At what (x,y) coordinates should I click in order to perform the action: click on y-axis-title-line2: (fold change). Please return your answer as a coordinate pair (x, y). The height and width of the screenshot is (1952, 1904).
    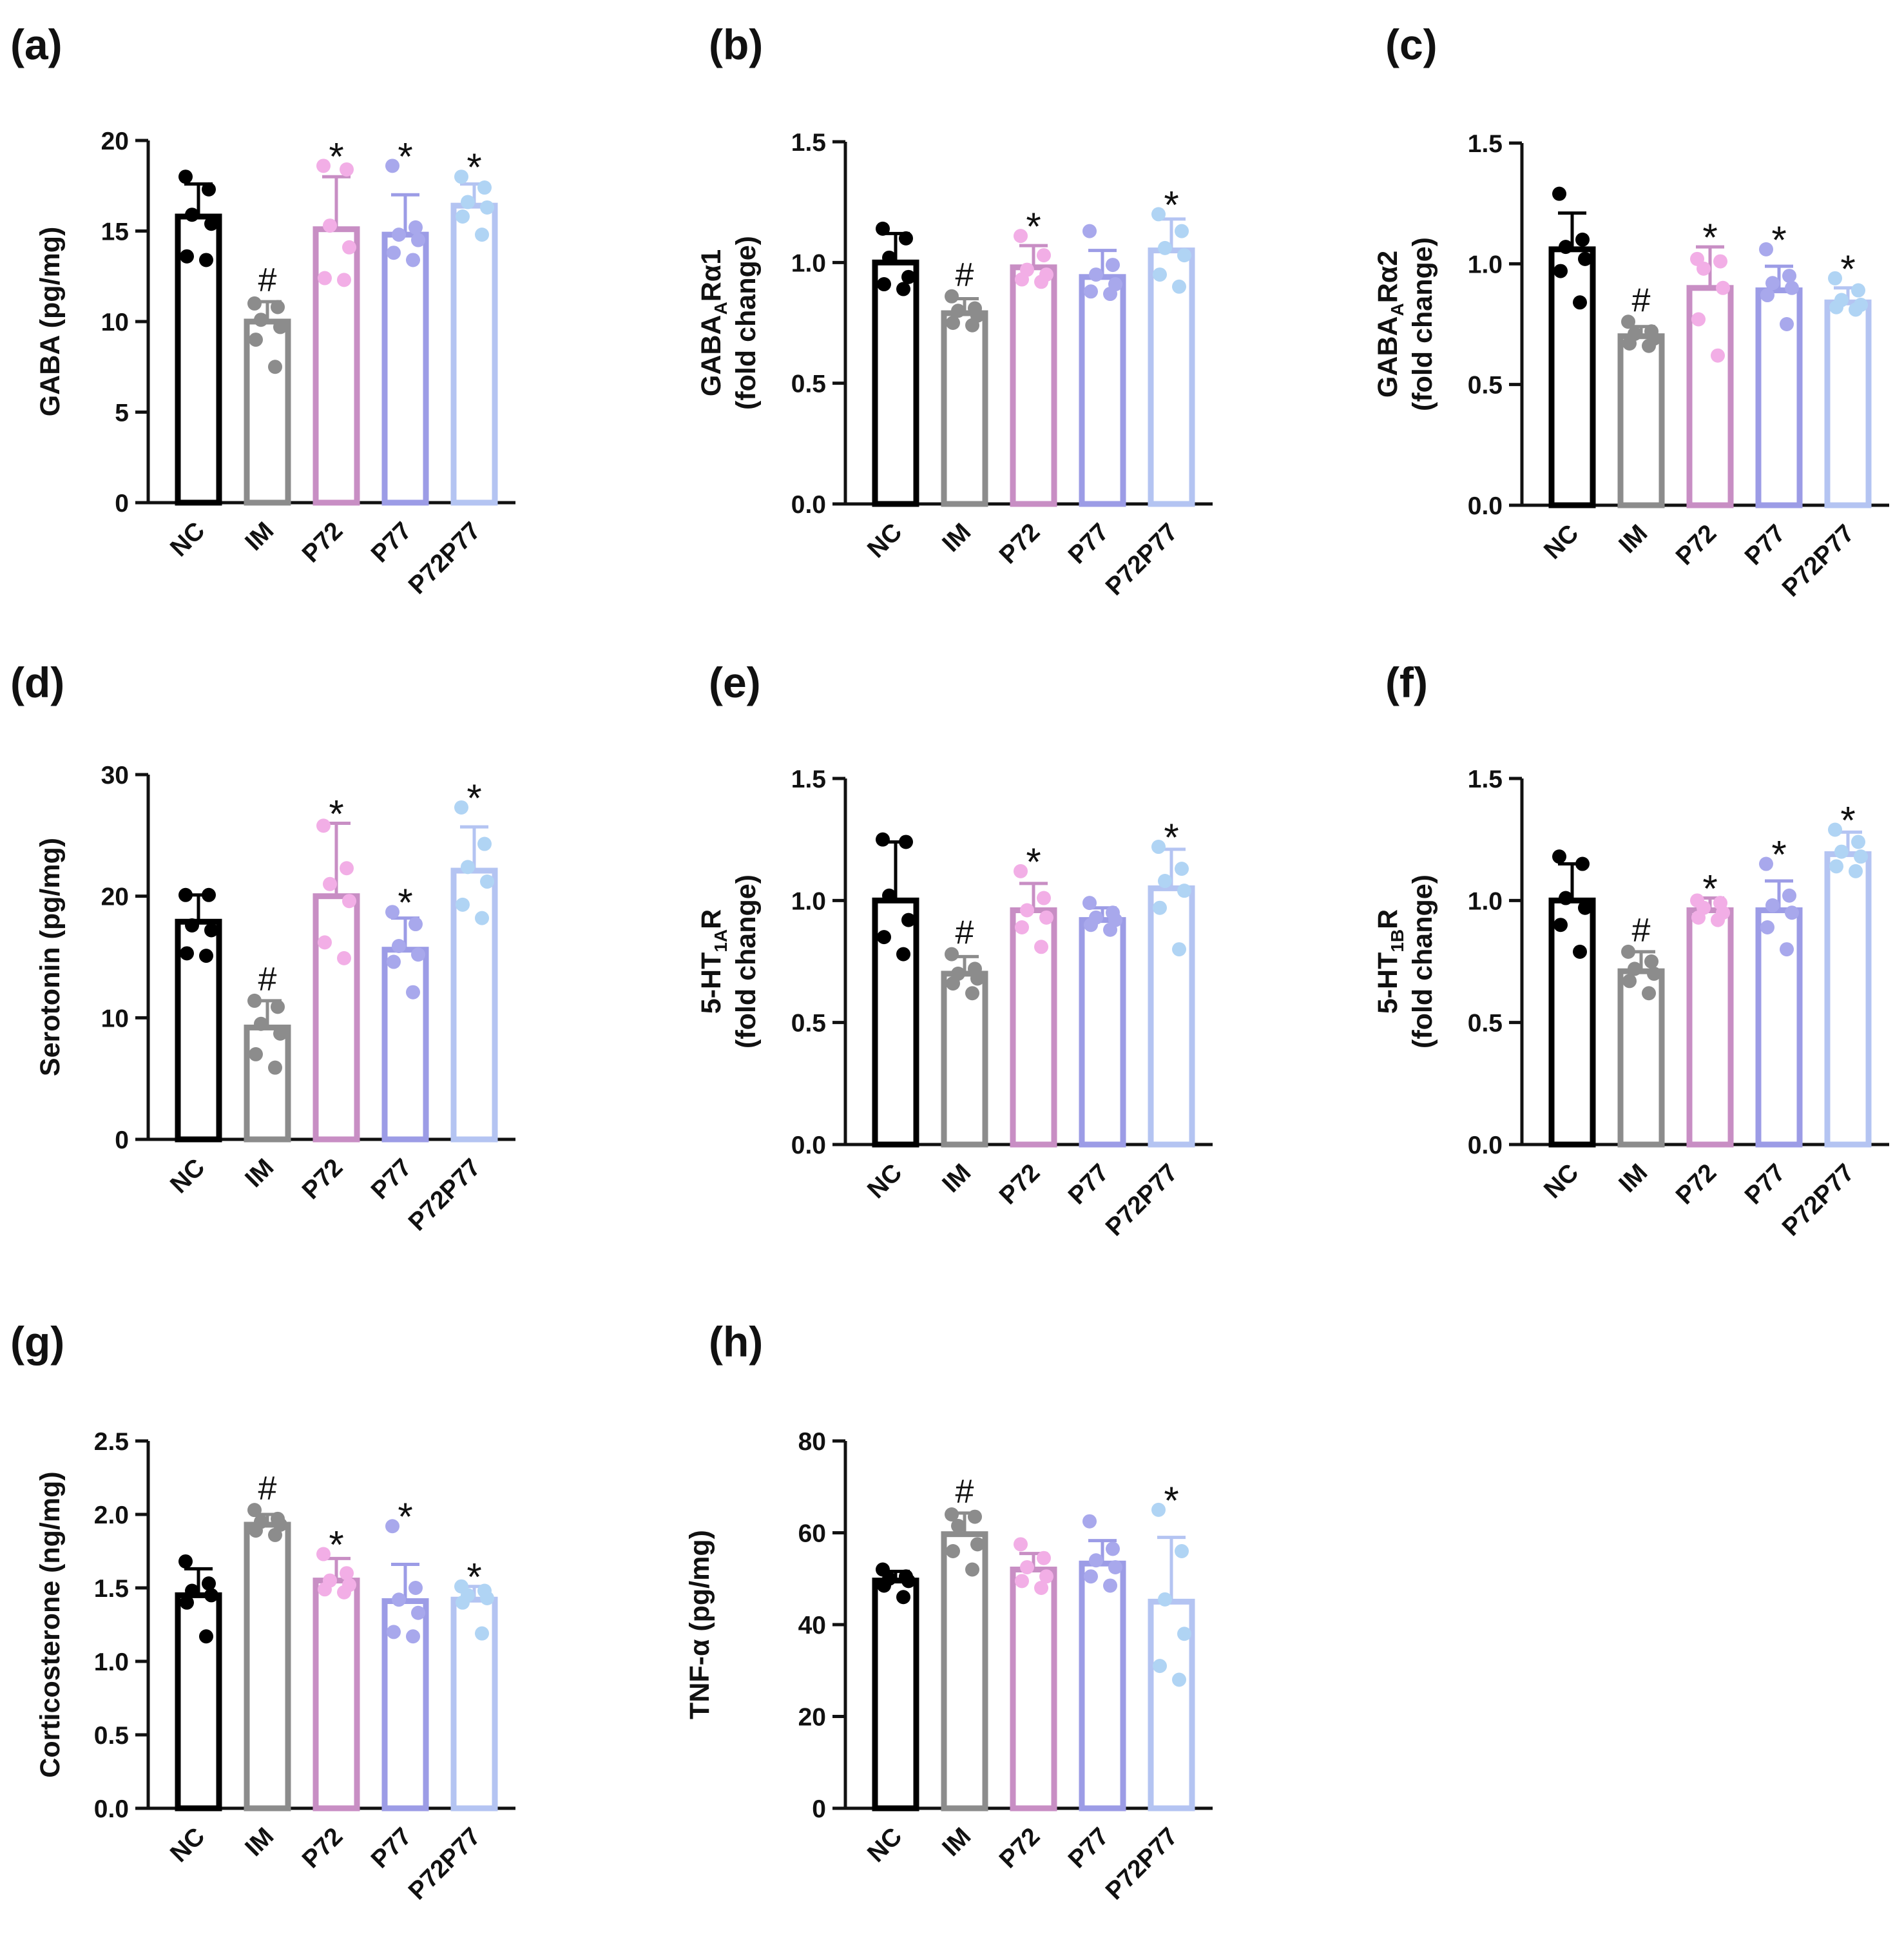
    Looking at the image, I should click on (746, 961).